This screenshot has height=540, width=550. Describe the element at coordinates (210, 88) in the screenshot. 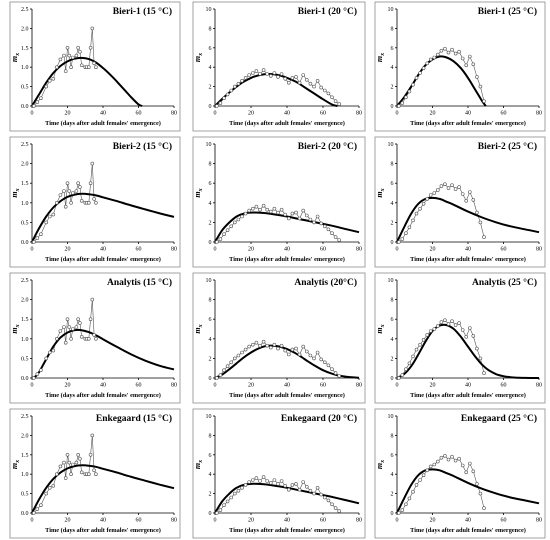

I see `y-tick-label: 2` at that location.